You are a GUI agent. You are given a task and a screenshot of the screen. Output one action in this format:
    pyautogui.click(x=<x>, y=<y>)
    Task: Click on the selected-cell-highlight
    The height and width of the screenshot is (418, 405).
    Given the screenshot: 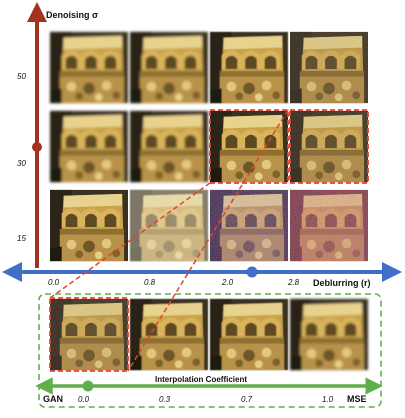 What is the action you would take?
    pyautogui.click(x=249, y=146)
    